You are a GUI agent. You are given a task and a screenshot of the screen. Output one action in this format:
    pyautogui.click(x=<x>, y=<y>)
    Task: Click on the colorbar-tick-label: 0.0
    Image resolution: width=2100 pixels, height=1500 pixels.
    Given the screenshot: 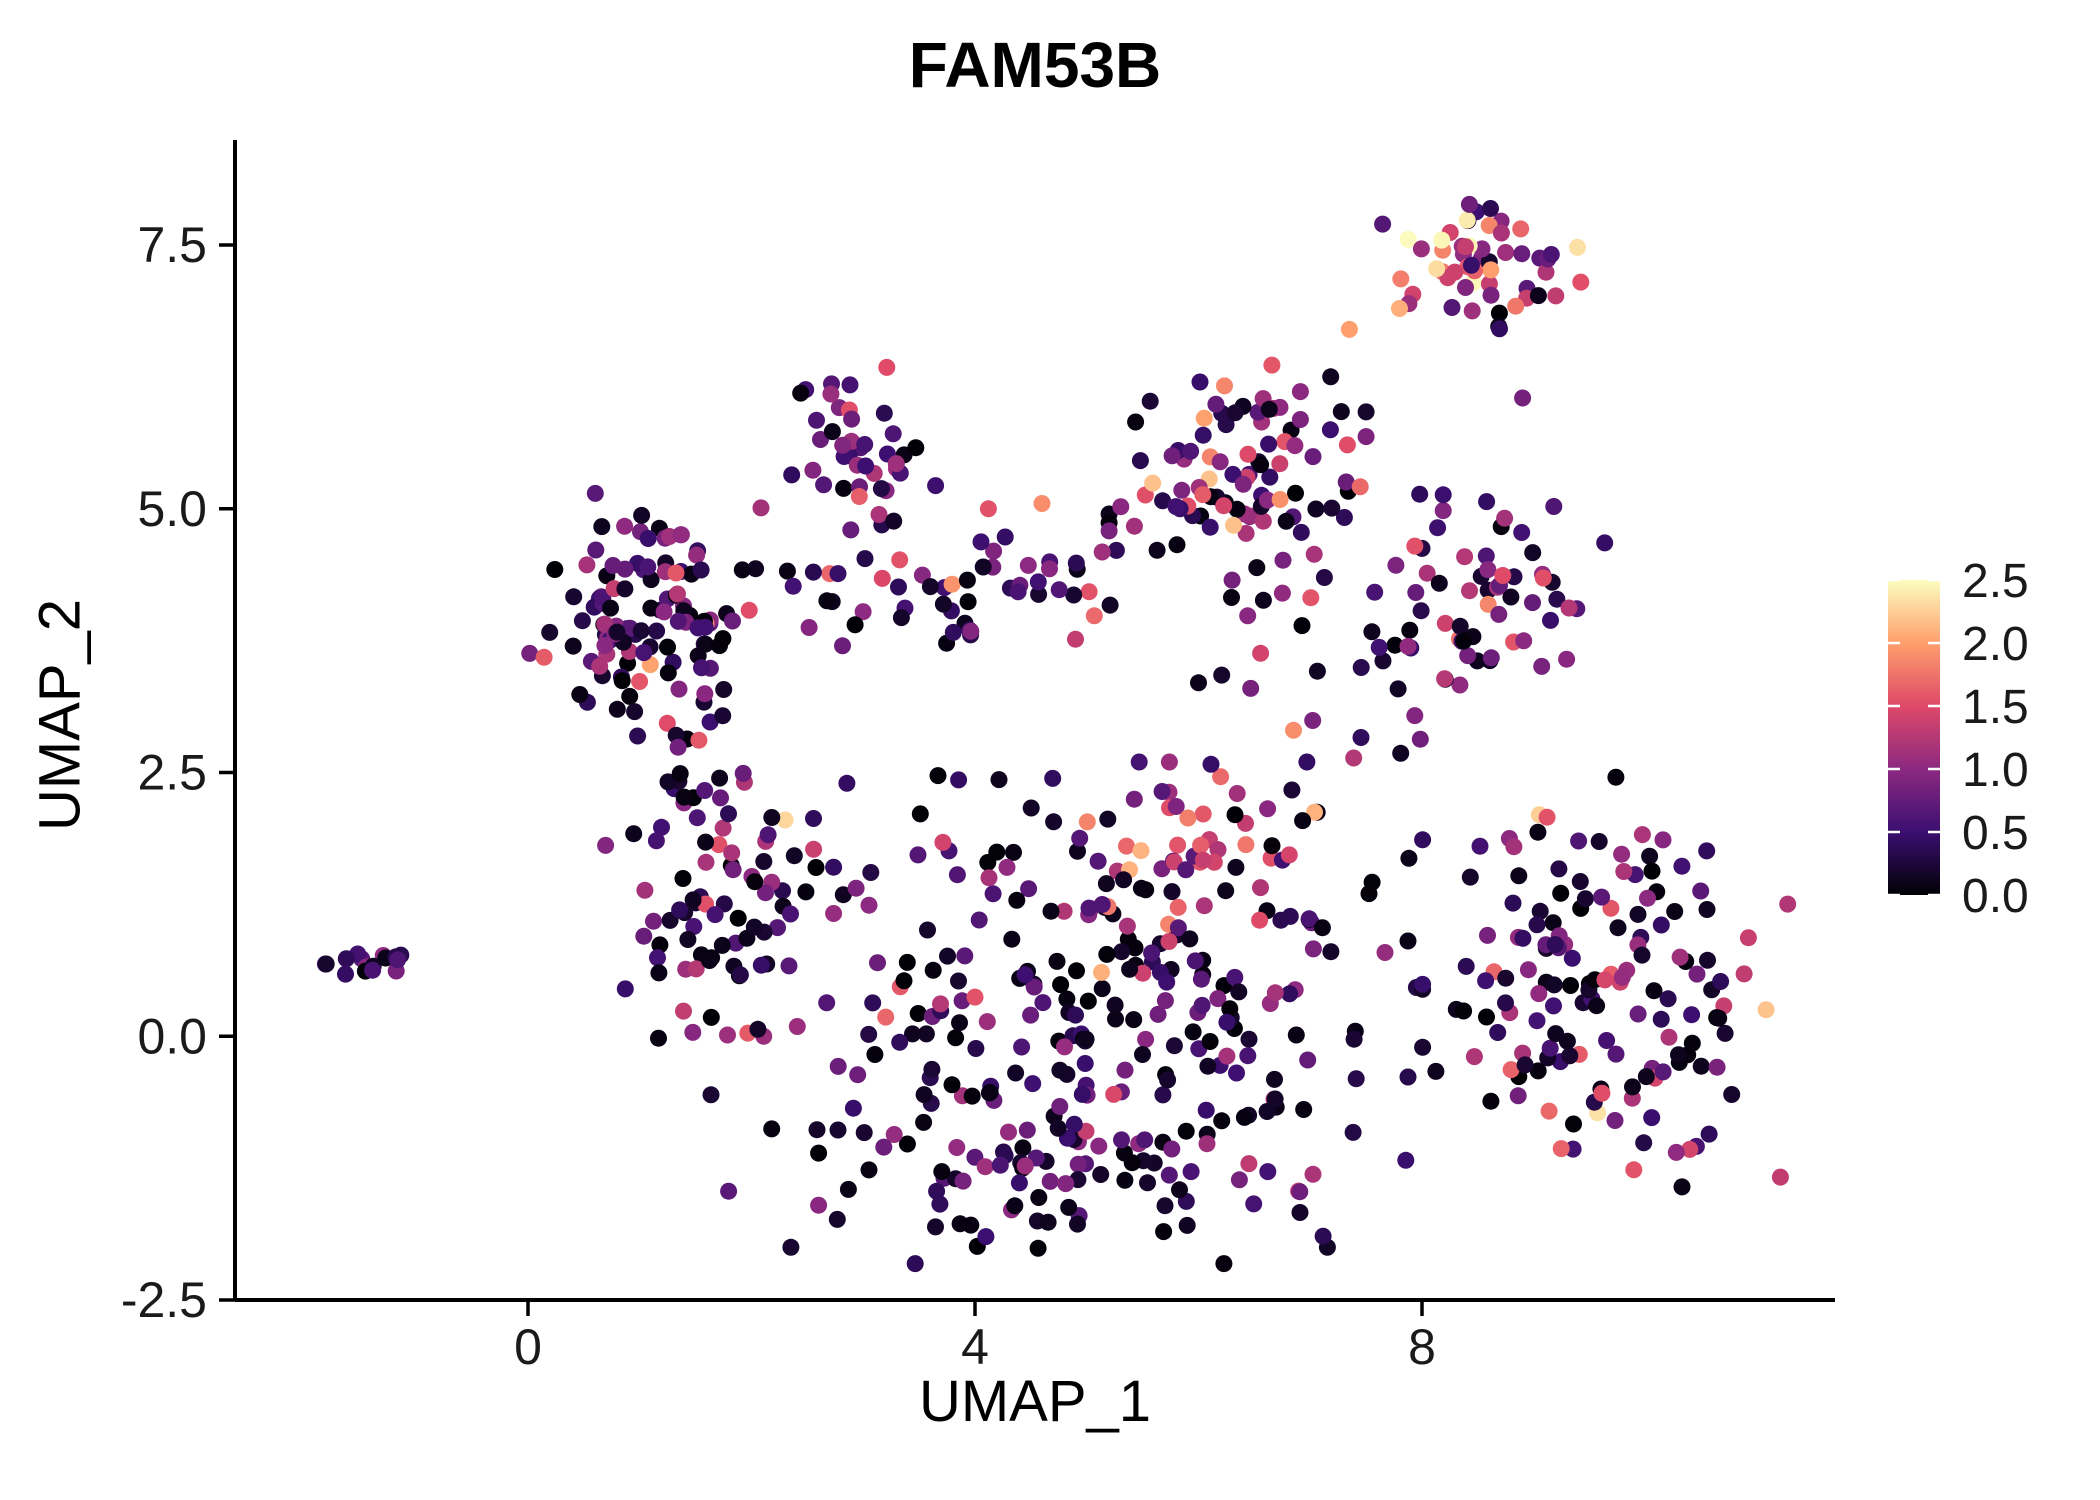 What is the action you would take?
    pyautogui.click(x=1995, y=896)
    